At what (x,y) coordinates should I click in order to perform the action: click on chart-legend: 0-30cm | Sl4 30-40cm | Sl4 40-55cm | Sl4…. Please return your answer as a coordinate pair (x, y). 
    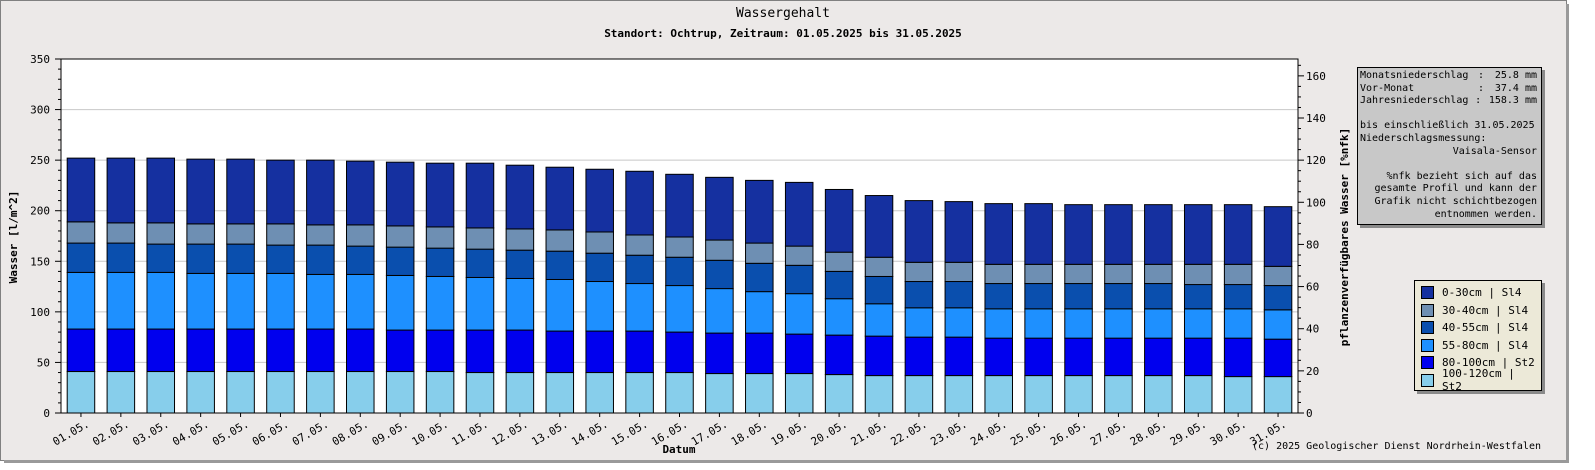
    Looking at the image, I should click on (1478, 336).